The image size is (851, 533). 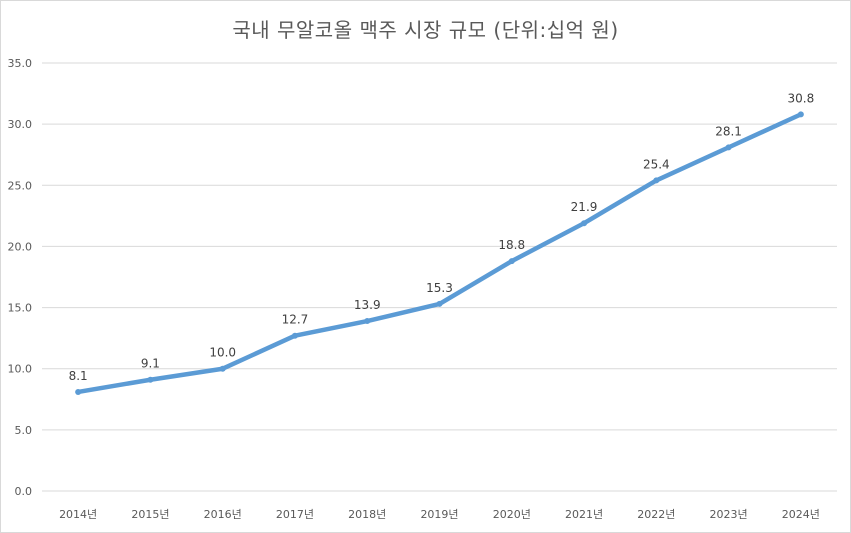 I want to click on data-label: 21.9, so click(x=584, y=207).